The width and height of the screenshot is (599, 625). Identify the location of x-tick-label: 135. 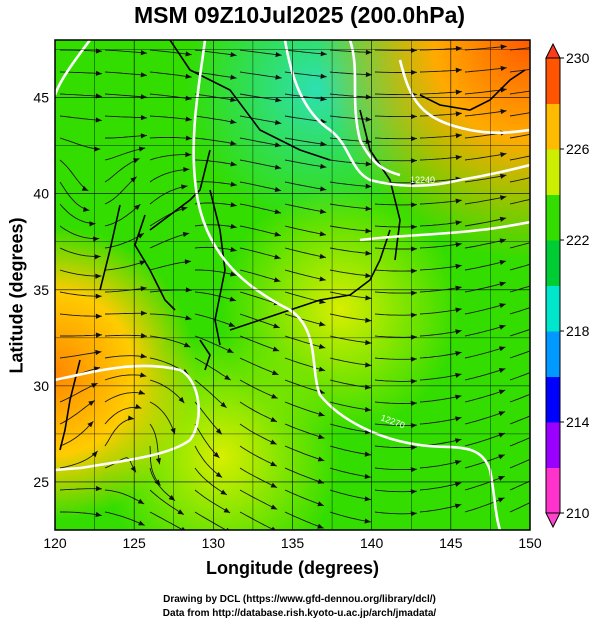
(293, 543).